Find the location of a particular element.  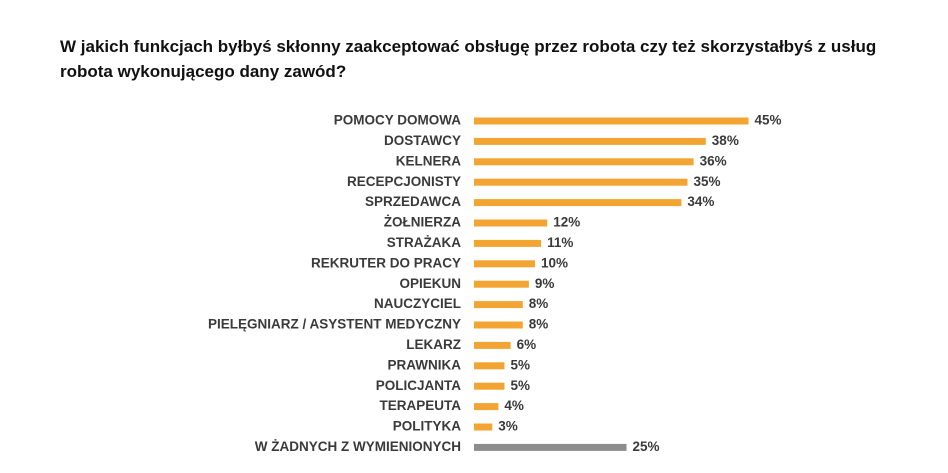

category-label: ŻOŁNIERZA is located at coordinates (422, 222).